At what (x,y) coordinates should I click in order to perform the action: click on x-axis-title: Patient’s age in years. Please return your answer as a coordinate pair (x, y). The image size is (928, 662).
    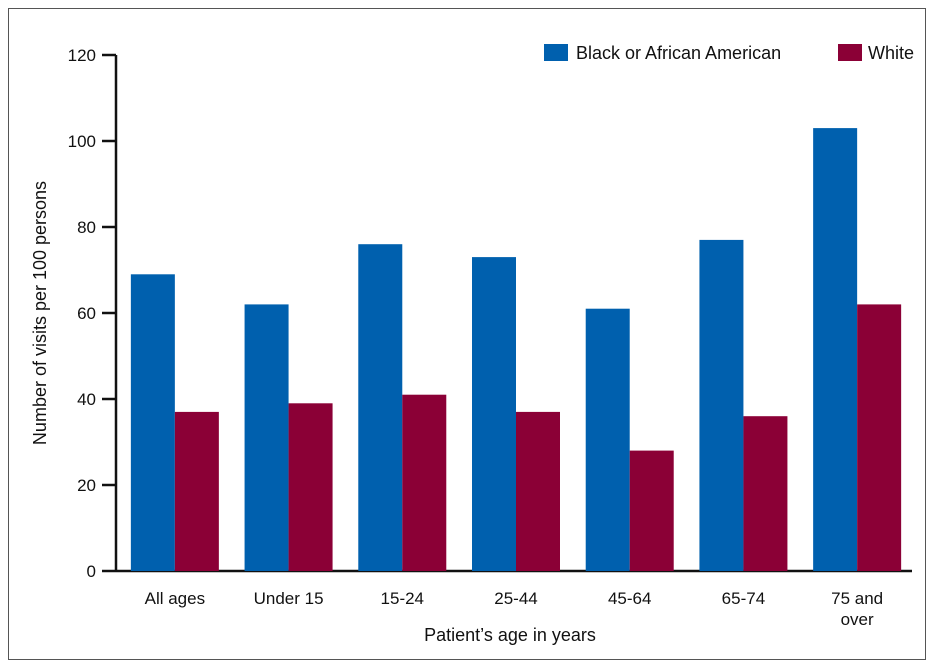
    Looking at the image, I should click on (510, 635).